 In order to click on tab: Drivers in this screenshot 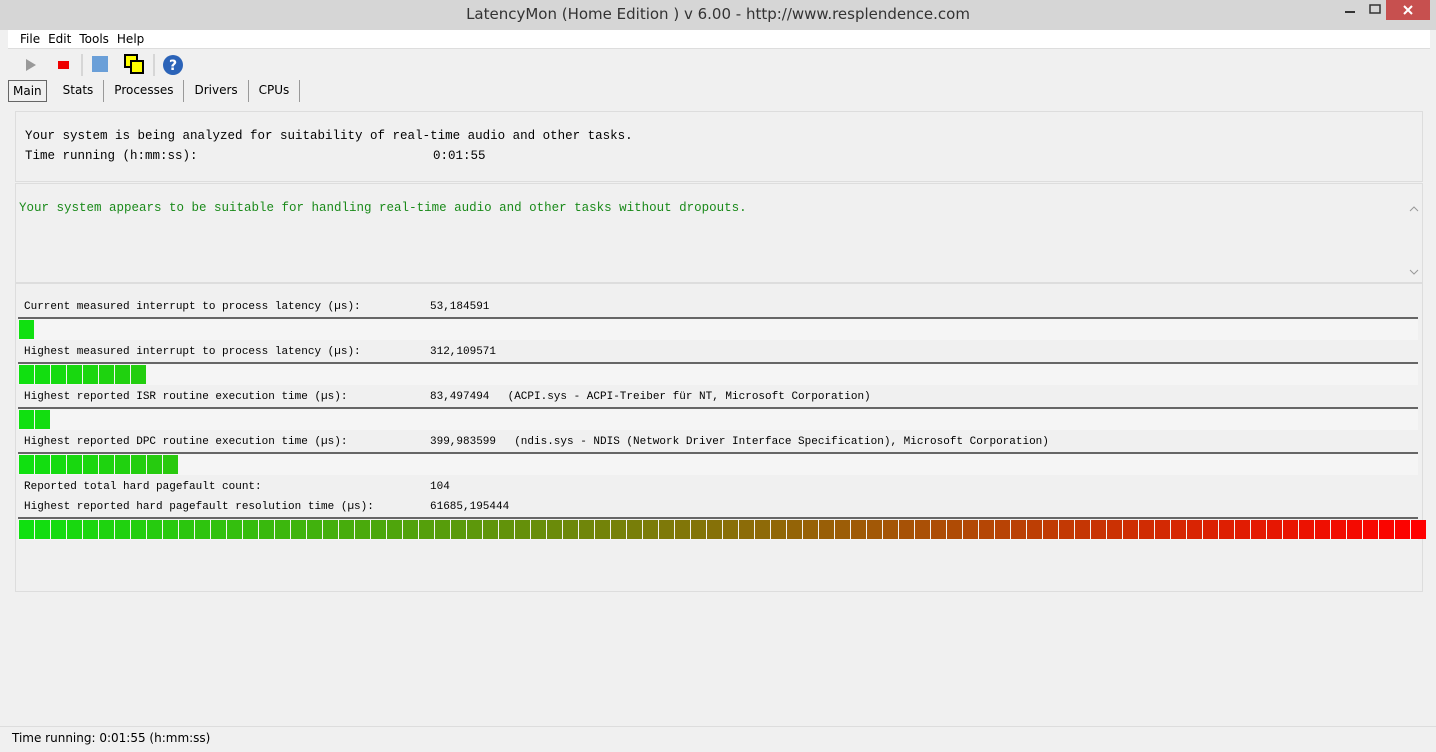, I will do `click(216, 91)`.